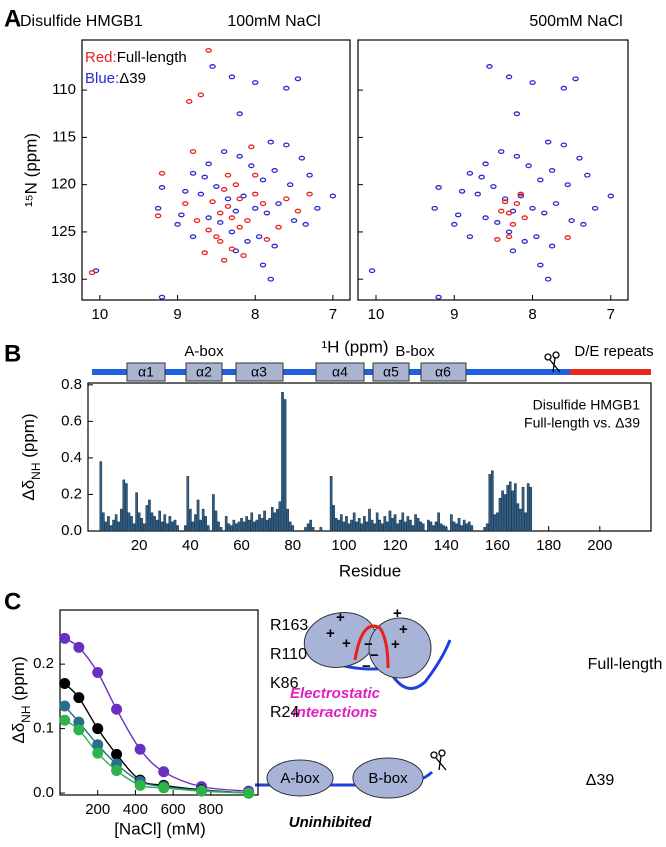 This screenshot has height=847, width=666. Describe the element at coordinates (28, 490) in the screenshot. I see `label-part: Δδ` at that location.